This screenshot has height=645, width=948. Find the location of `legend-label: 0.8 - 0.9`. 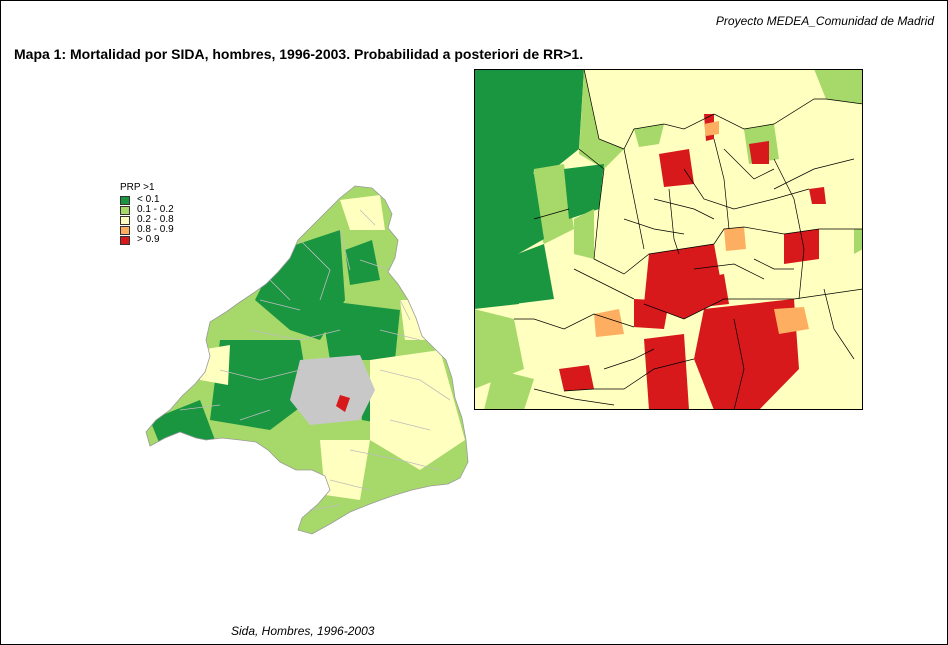

legend-label: 0.8 - 0.9 is located at coordinates (155, 229).